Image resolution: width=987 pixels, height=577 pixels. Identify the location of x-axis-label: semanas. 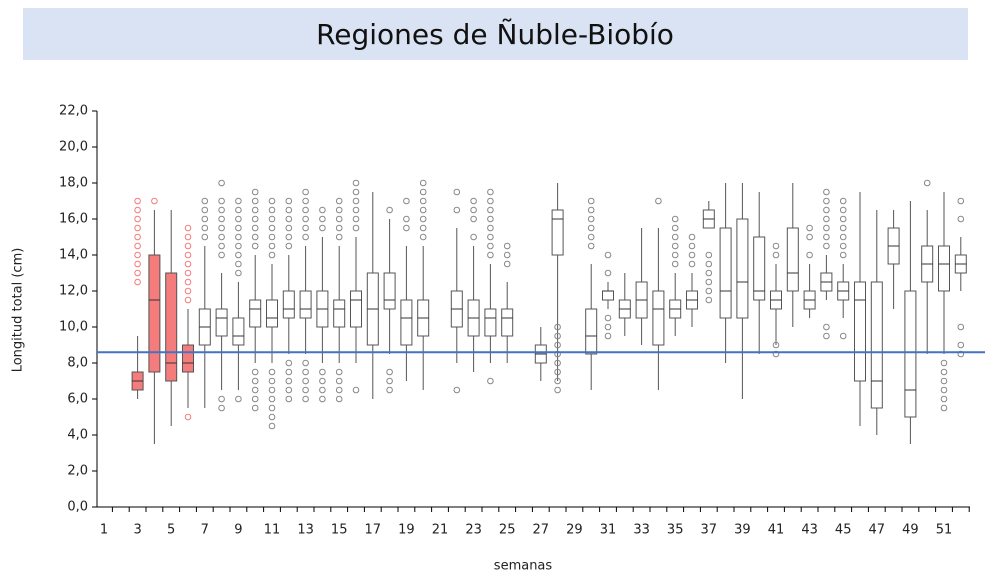
(523, 566).